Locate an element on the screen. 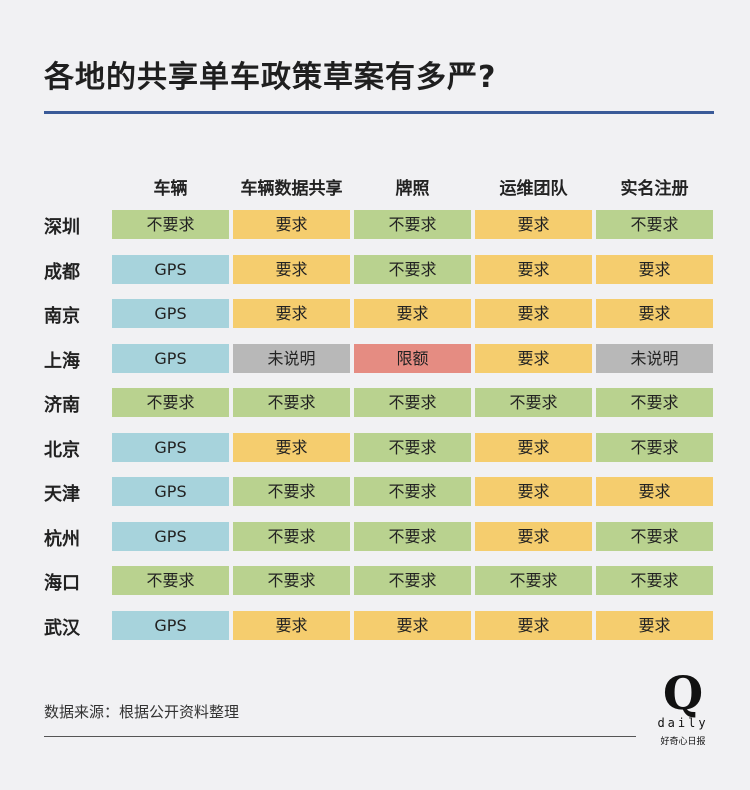 Image resolution: width=750 pixels, height=790 pixels. row-label-city: 北京 is located at coordinates (62, 450).